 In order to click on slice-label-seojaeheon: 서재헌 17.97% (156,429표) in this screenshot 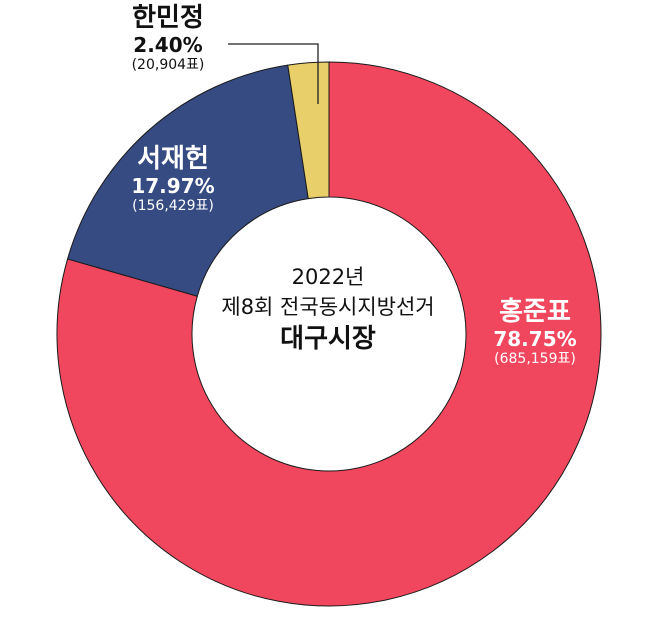, I will do `click(173, 179)`.